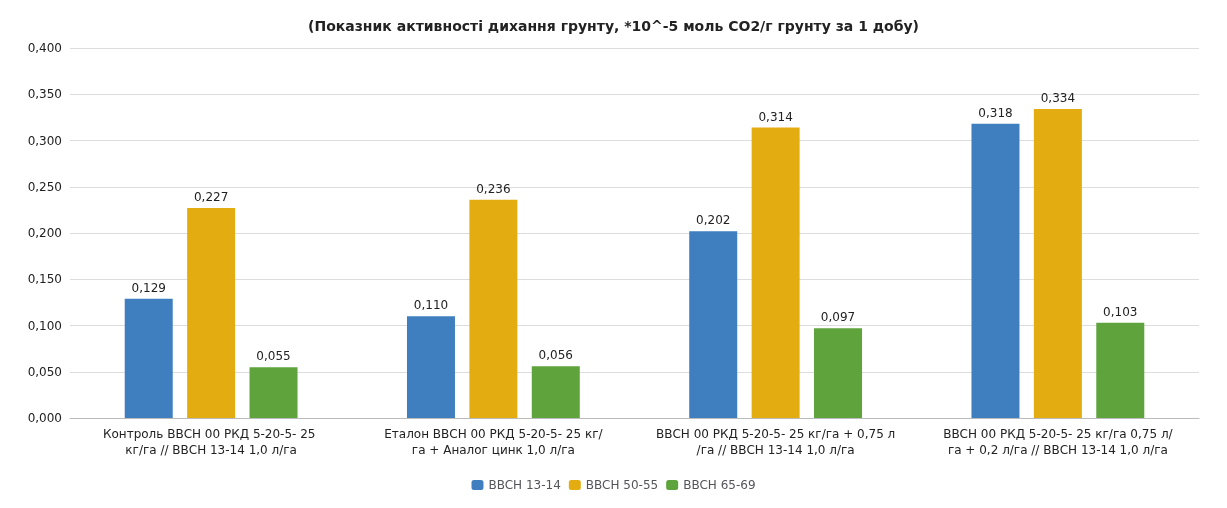  What do you see at coordinates (1058, 442) in the screenshot?
I see `x-tick-label: ВВСН 00 РКД 5-20-5- 25 кг/га 0,75 л/га + 0,2 л/га // ВВСН 13-14 1,0 л/га` at bounding box center [1058, 442].